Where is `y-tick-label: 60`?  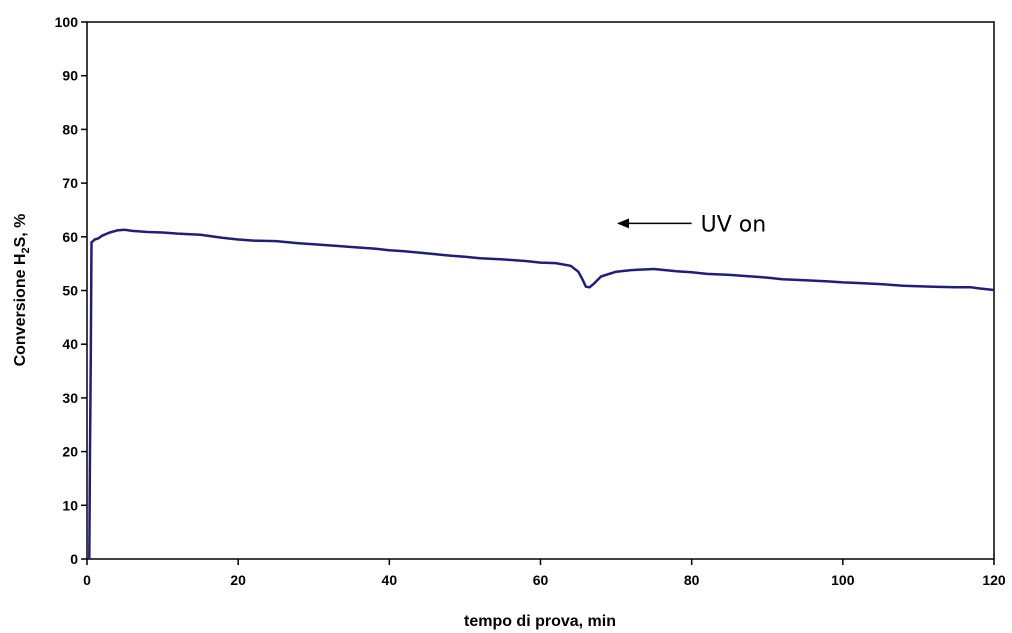 y-tick-label: 60 is located at coordinates (70, 237).